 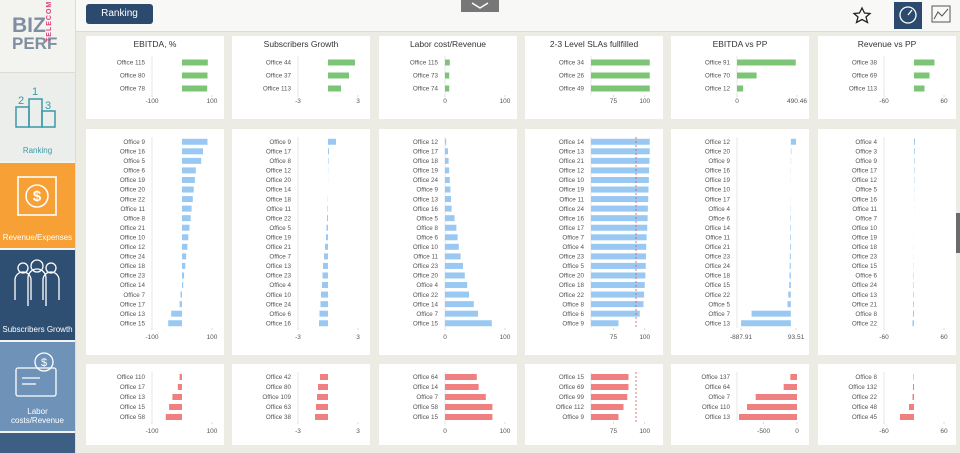 What do you see at coordinates (37, 205) in the screenshot?
I see `nav-item: $ Revenue/Expenses` at bounding box center [37, 205].